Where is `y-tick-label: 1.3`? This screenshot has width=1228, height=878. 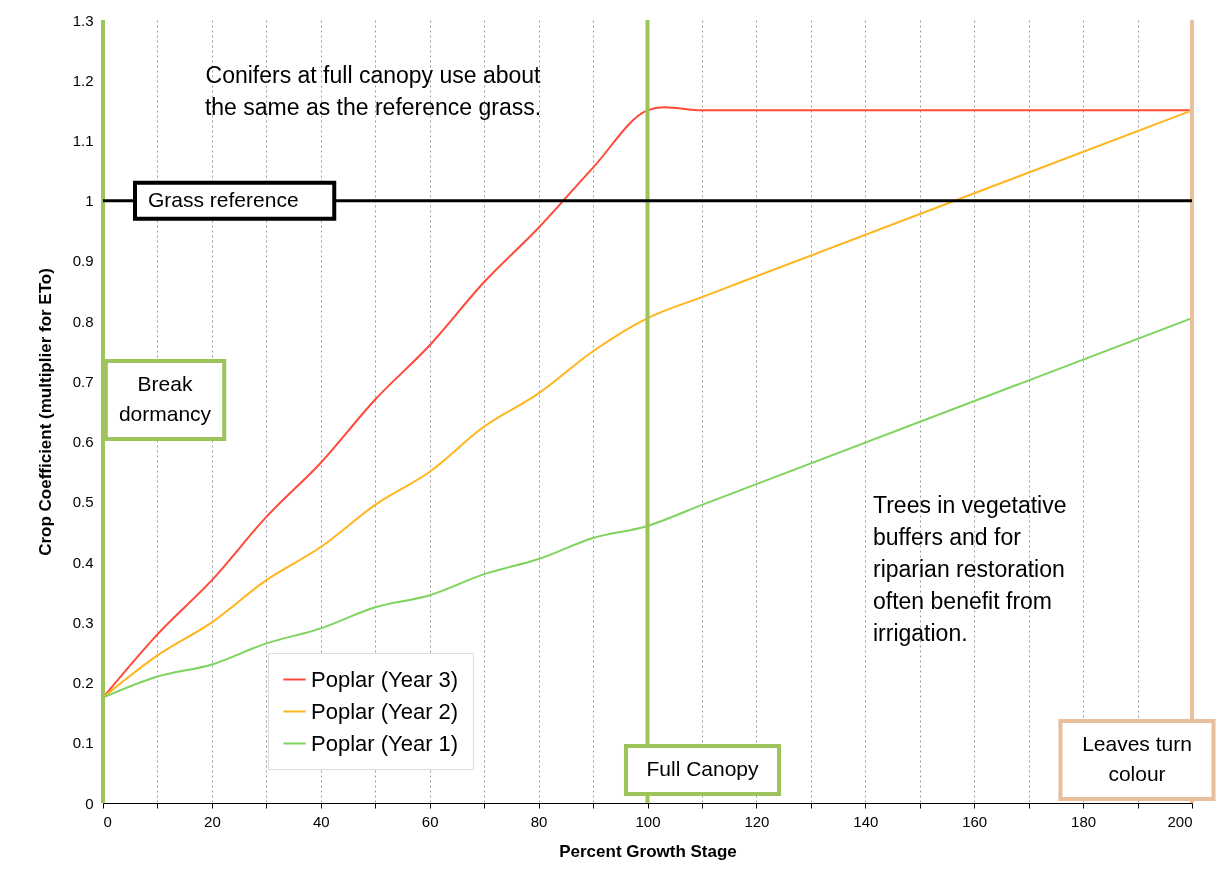
y-tick-label: 1.3 is located at coordinates (83, 20).